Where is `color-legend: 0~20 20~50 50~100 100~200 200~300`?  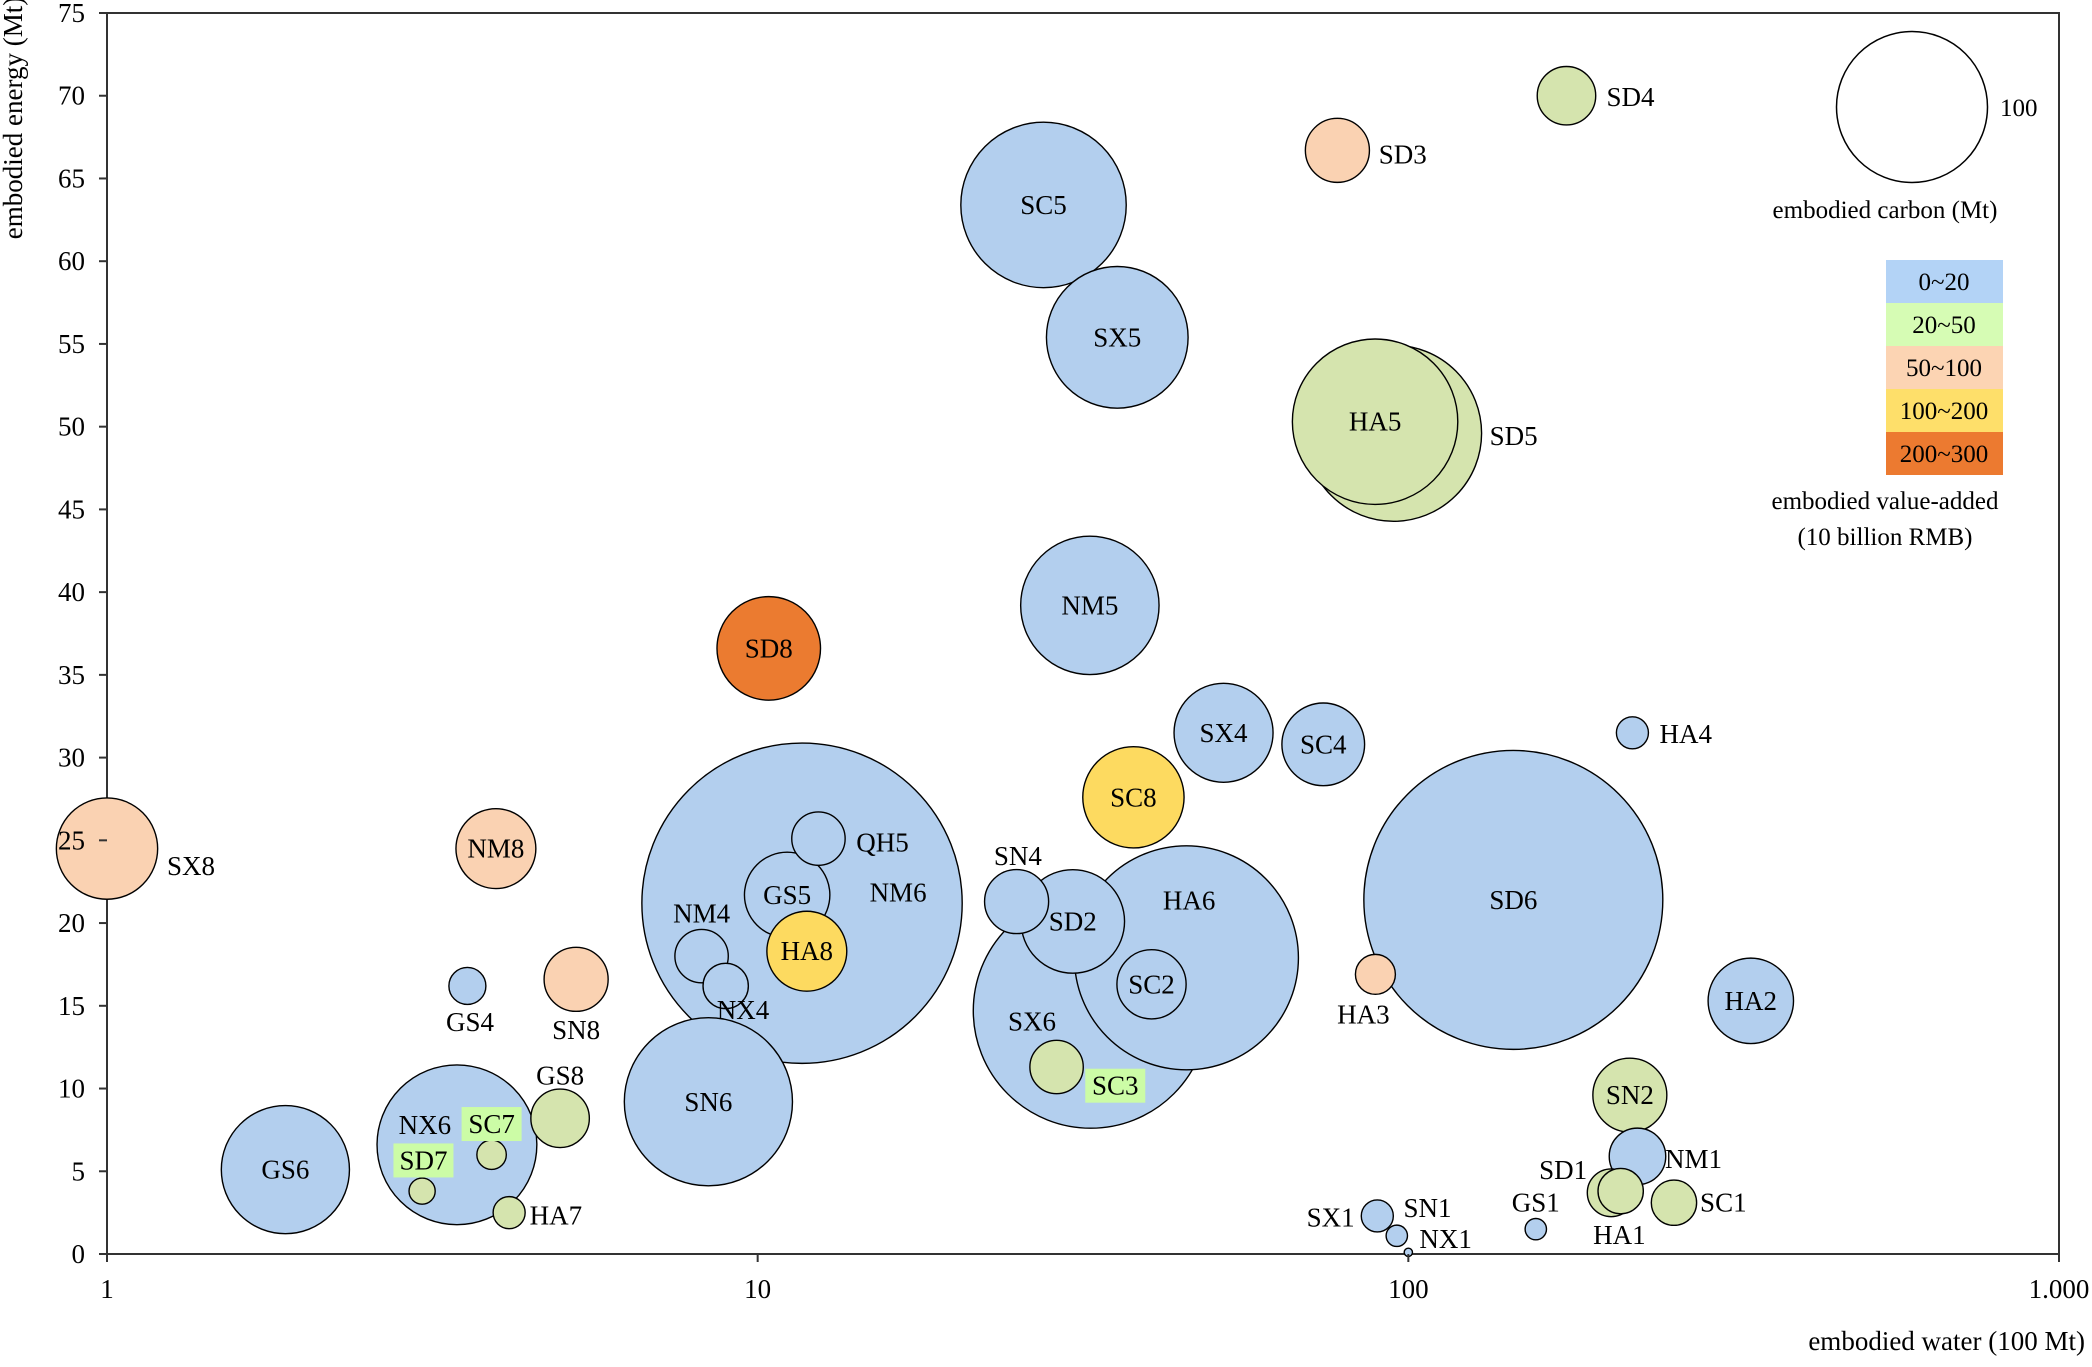
color-legend: 0~20 20~50 50~100 100~200 200~300 is located at coordinates (1944, 367).